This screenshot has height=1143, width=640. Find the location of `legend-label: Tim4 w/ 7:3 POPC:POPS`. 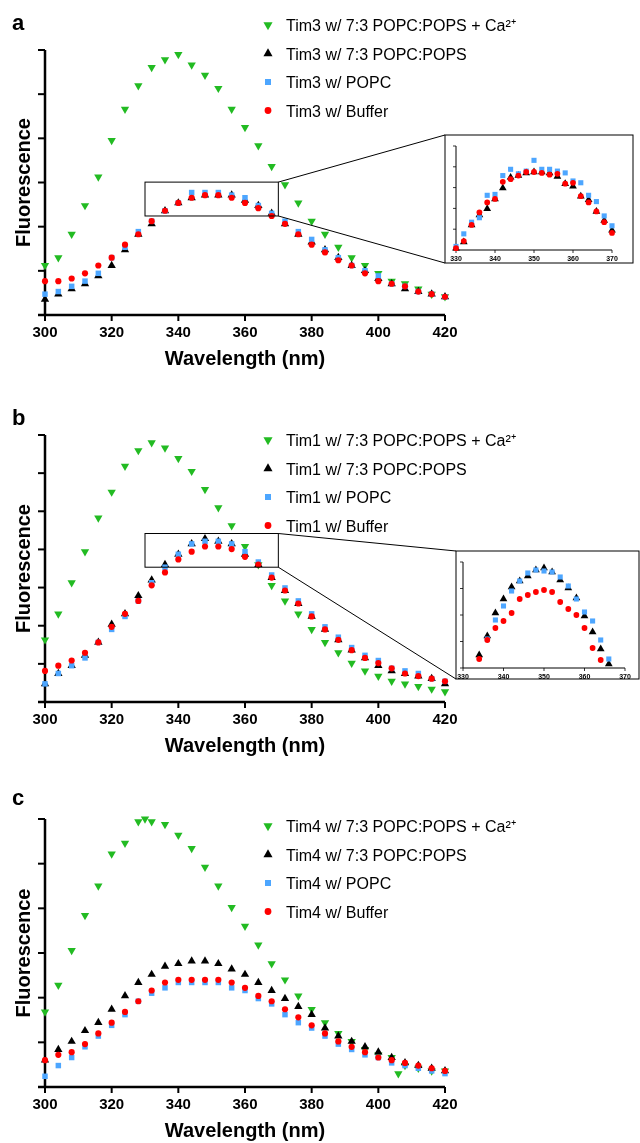

legend-label: Tim4 w/ 7:3 POPC:POPS is located at coordinates (376, 855).